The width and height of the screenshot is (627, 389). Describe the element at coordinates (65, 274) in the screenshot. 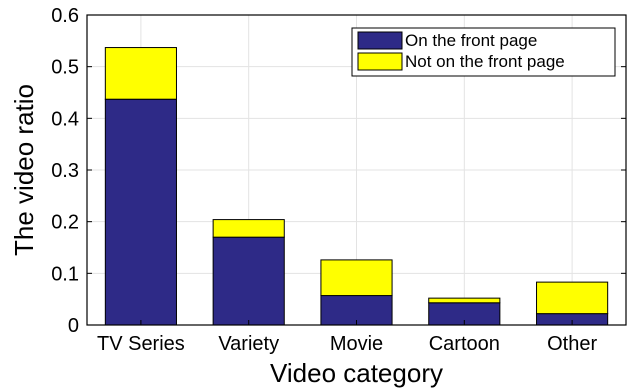

I see `y-tick-label: 0.1` at that location.